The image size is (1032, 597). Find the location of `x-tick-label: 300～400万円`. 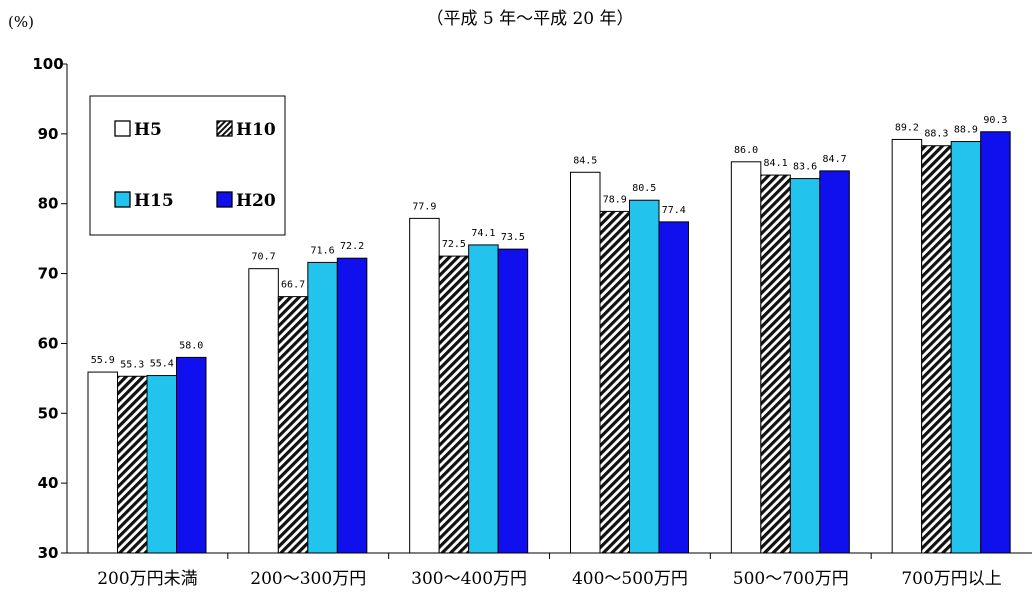

x-tick-label: 300～400万円 is located at coordinates (469, 579).